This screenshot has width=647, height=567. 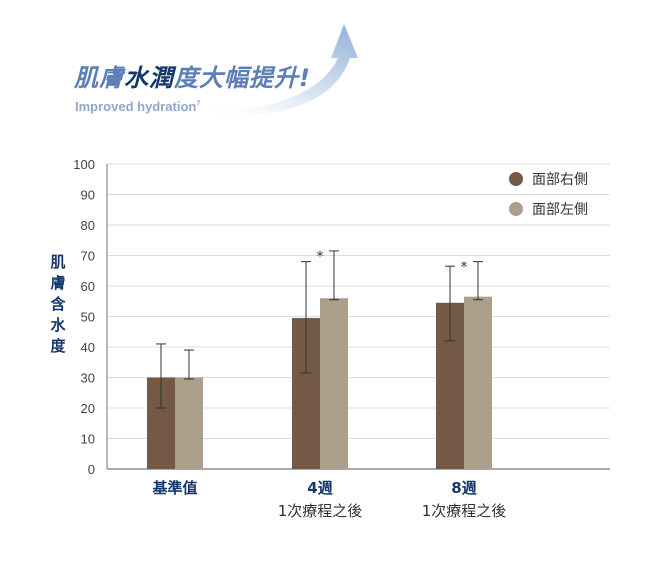 What do you see at coordinates (463, 488) in the screenshot?
I see `x-tick-label: 8週` at bounding box center [463, 488].